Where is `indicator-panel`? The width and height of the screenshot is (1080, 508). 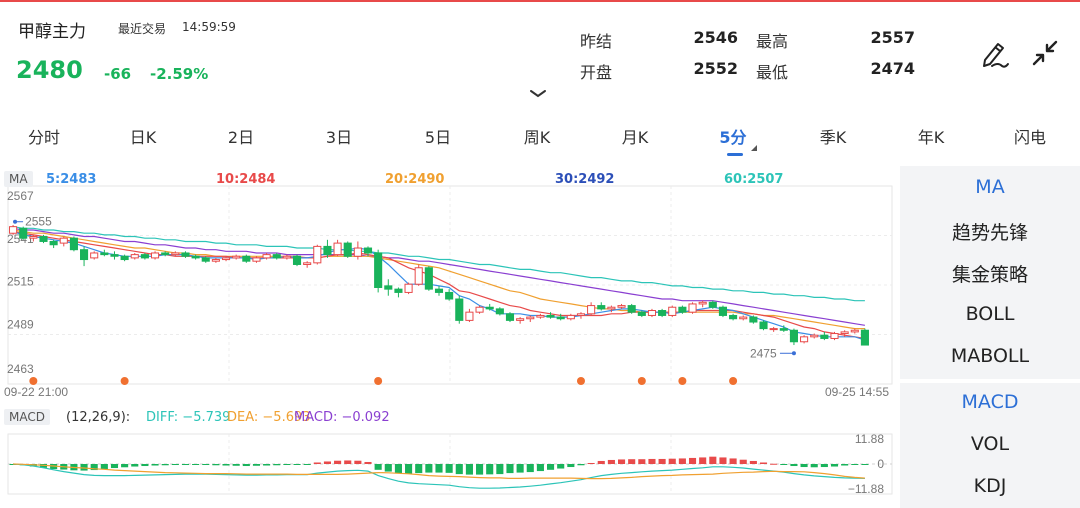 indicator-panel is located at coordinates (990, 337).